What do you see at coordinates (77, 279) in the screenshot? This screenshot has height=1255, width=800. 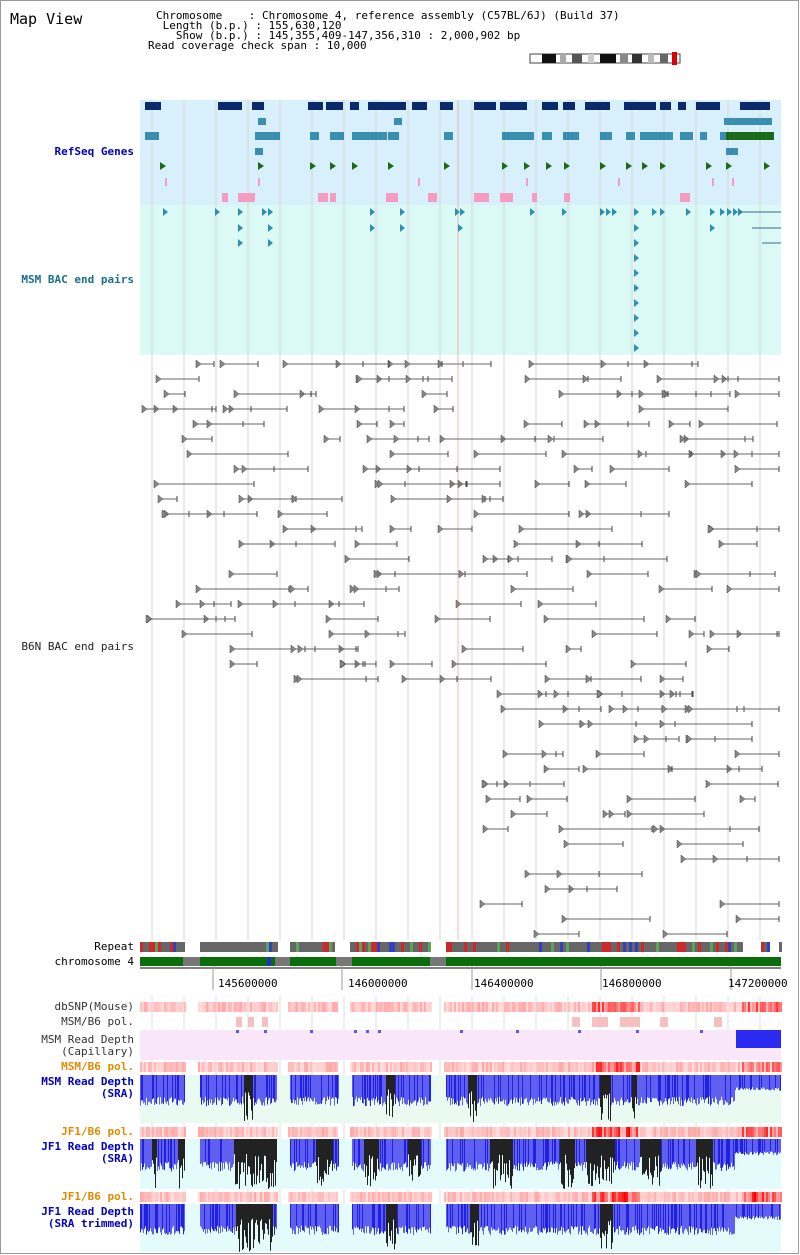 I see `track-label-msm-bac: MSM BAC end pairs` at bounding box center [77, 279].